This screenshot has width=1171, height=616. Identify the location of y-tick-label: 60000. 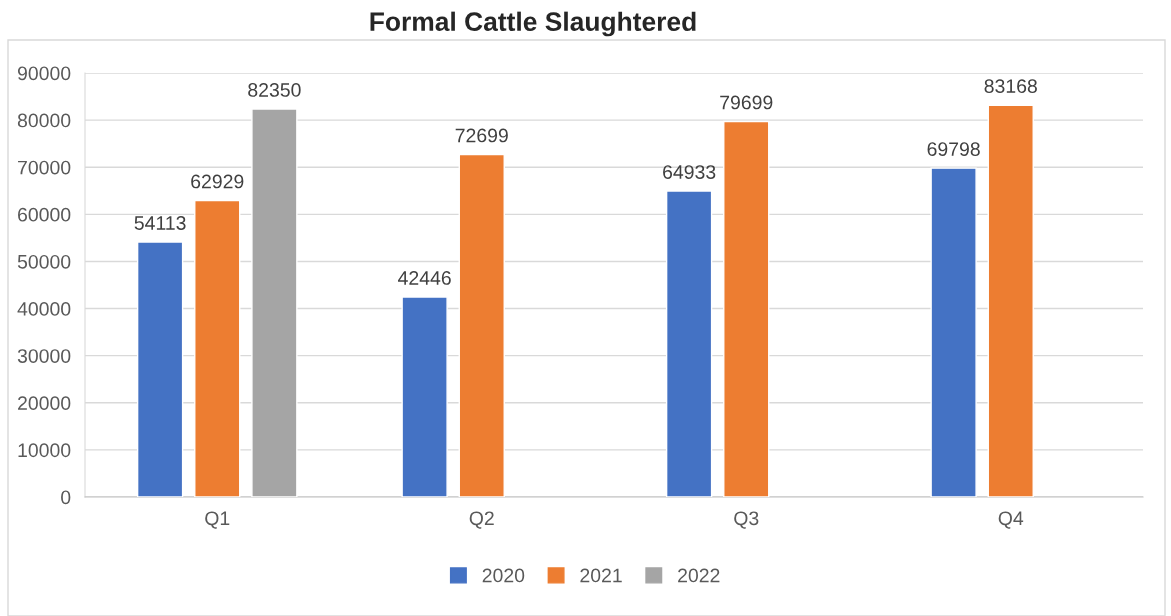
(44, 214).